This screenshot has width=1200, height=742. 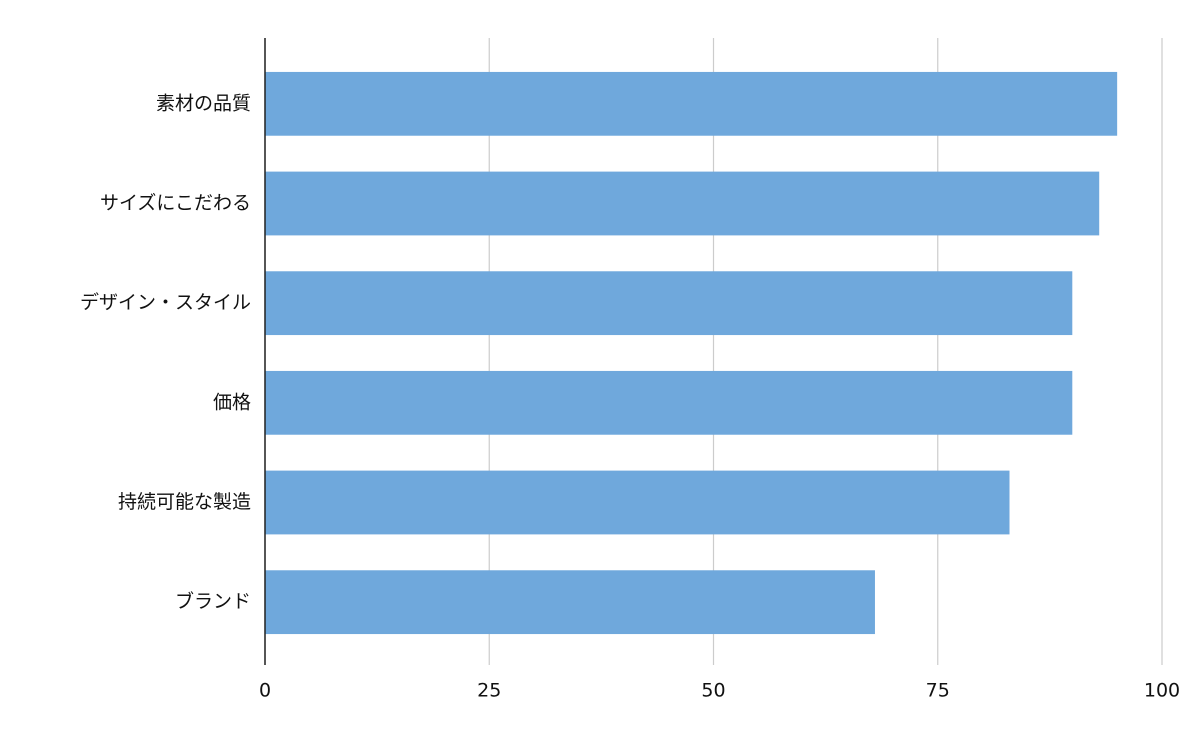 What do you see at coordinates (265, 691) in the screenshot?
I see `x-tick-label: 0` at bounding box center [265, 691].